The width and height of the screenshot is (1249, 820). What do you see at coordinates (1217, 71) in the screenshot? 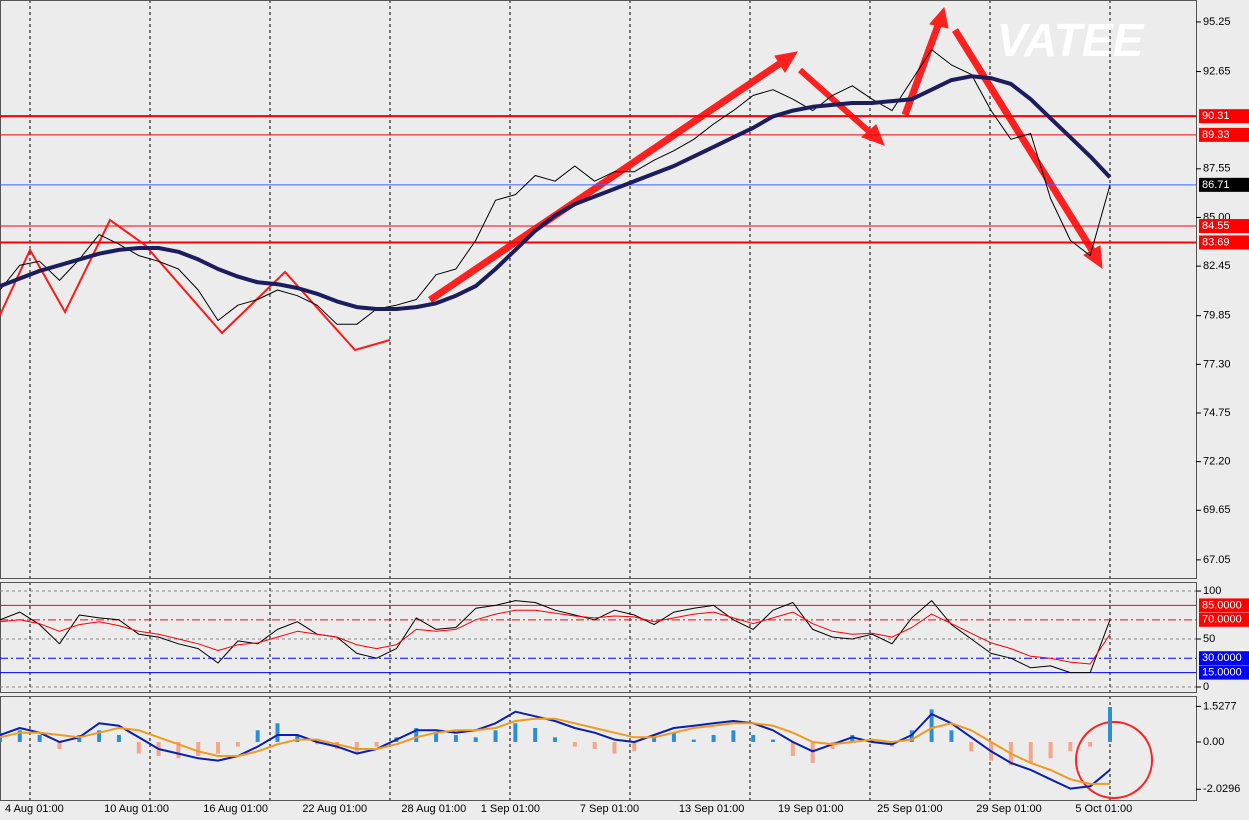
I see `y-tick-label: 92.65` at bounding box center [1217, 71].